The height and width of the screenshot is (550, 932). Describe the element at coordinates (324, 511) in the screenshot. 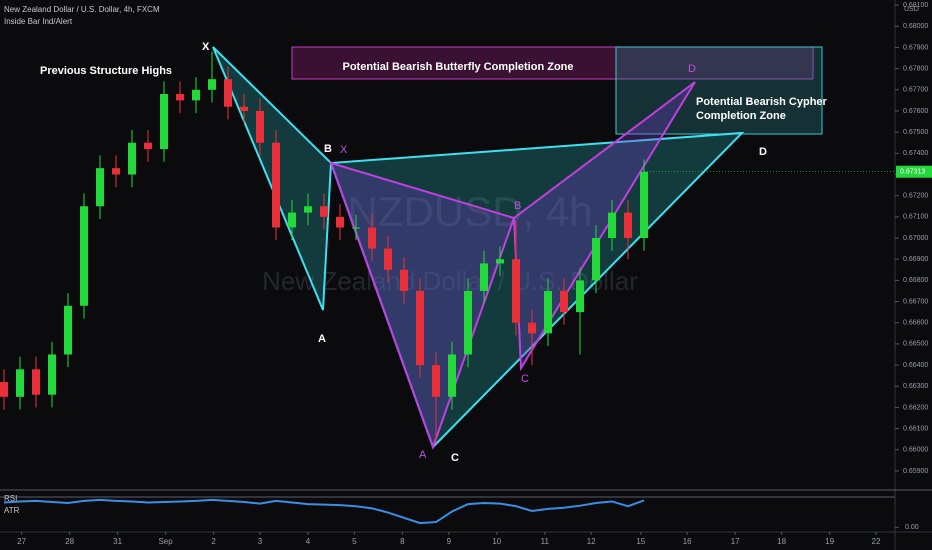

I see `indicator-line` at that location.